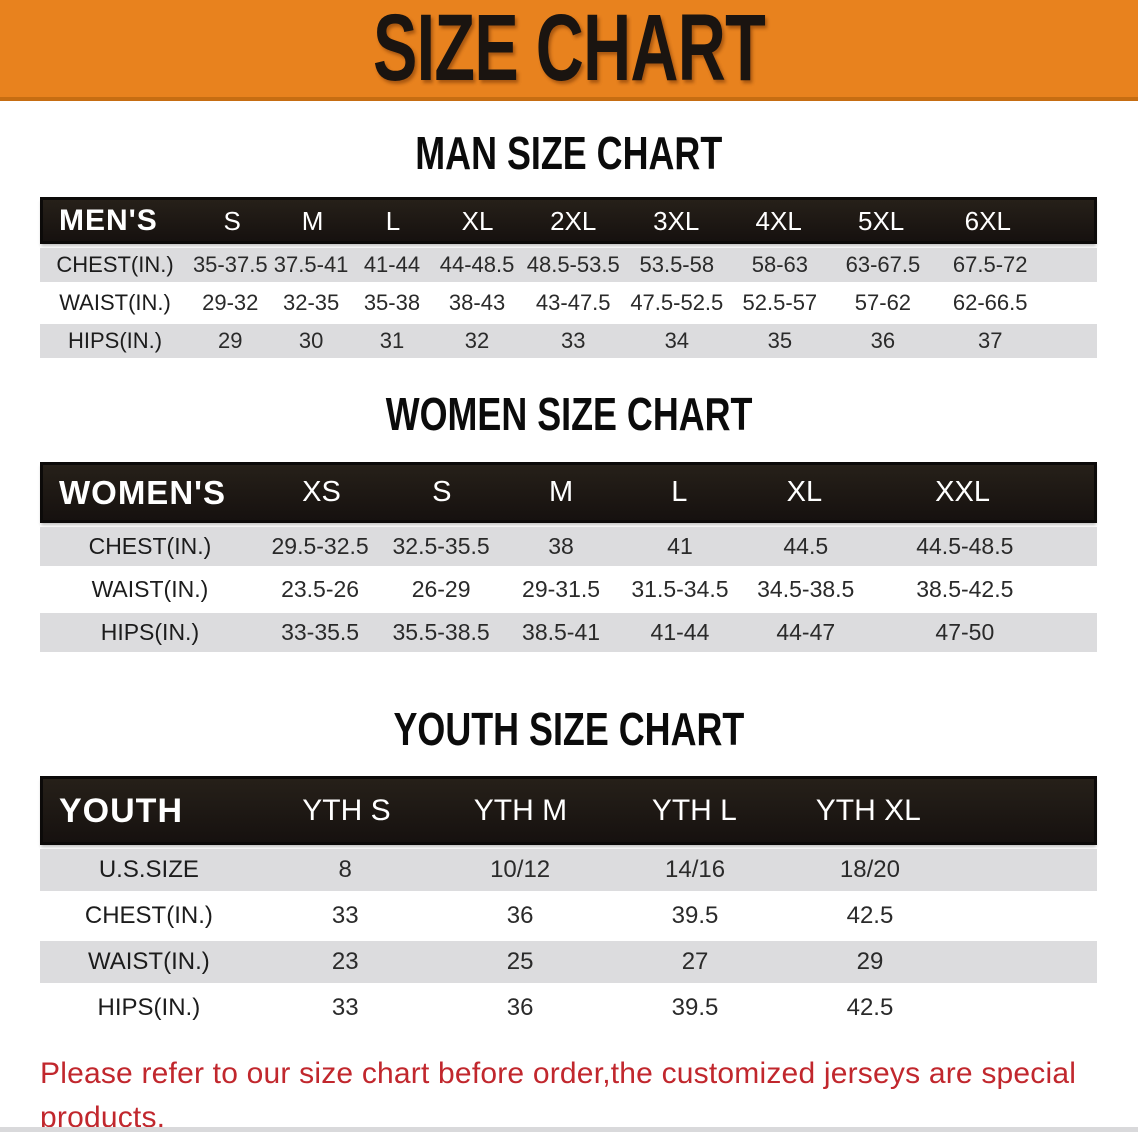  Describe the element at coordinates (561, 589) in the screenshot. I see `size-value-cell: 29-31.5` at that location.